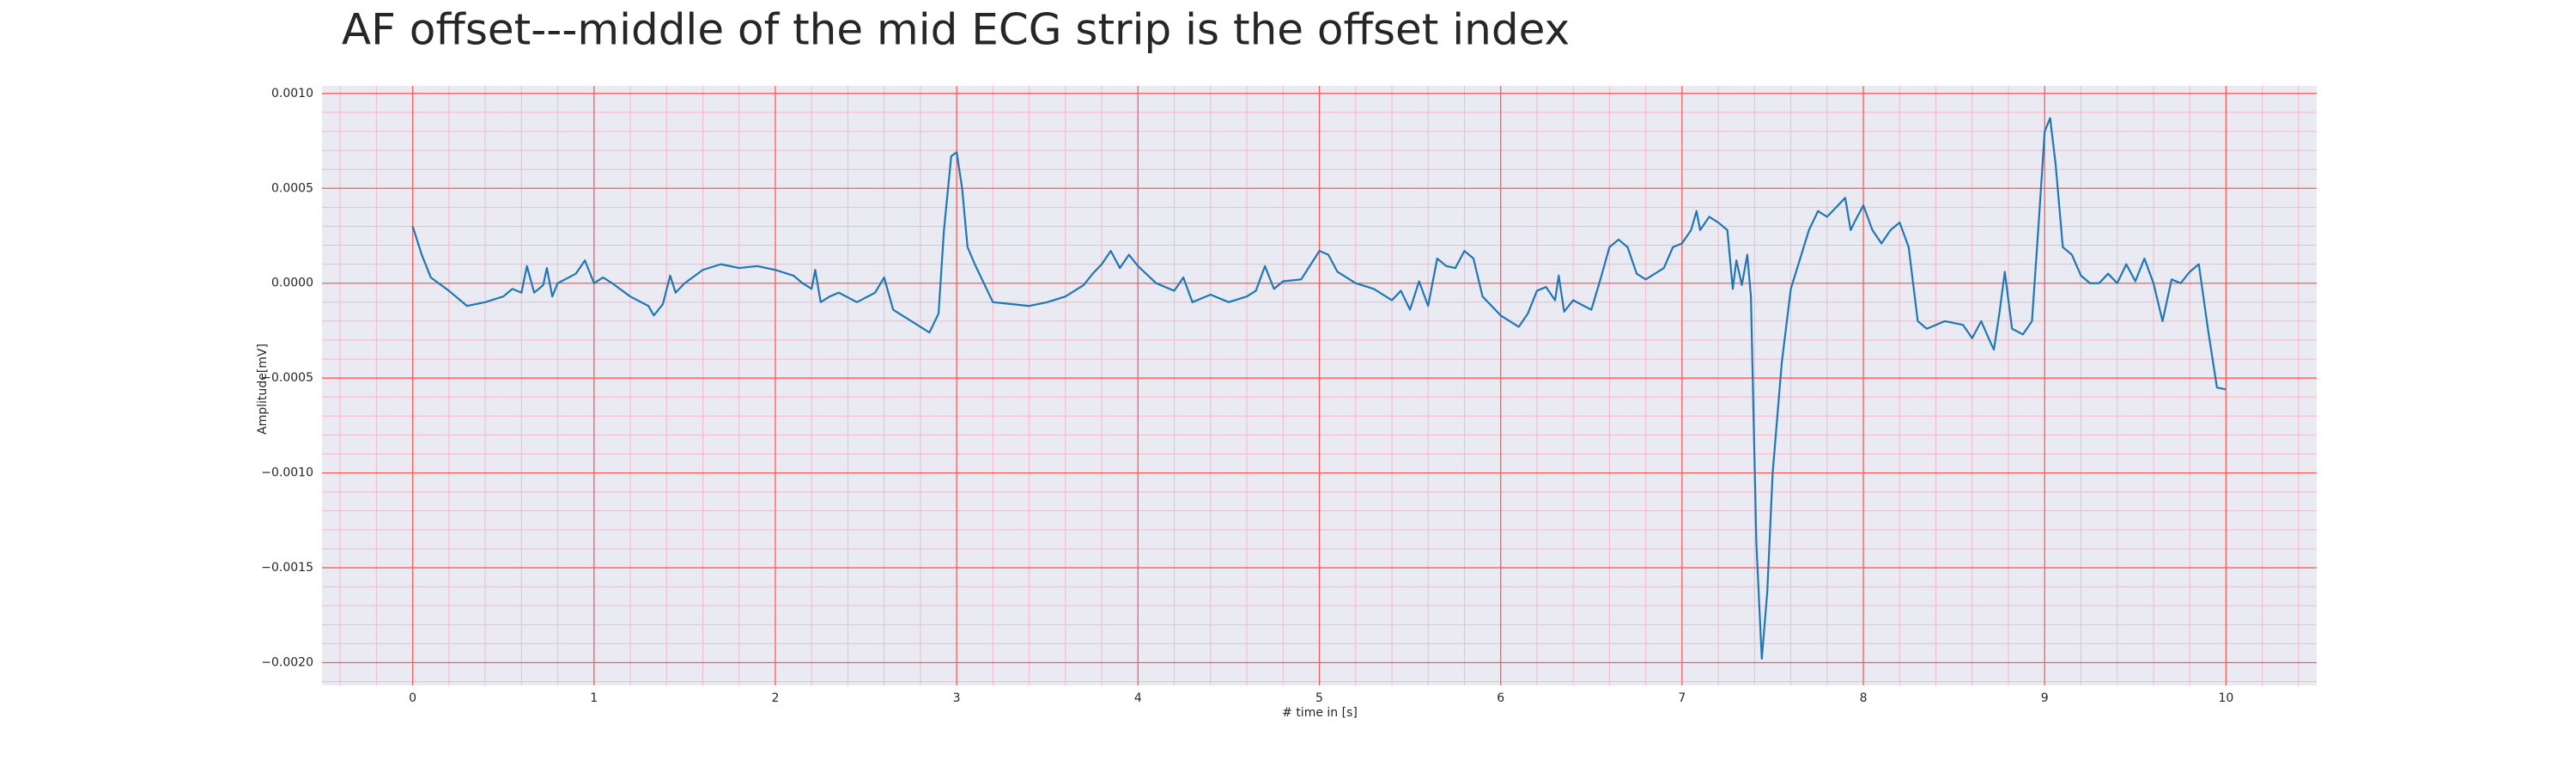 The height and width of the screenshot is (773, 2576). I want to click on y-tick-label: 0.0005, so click(292, 188).